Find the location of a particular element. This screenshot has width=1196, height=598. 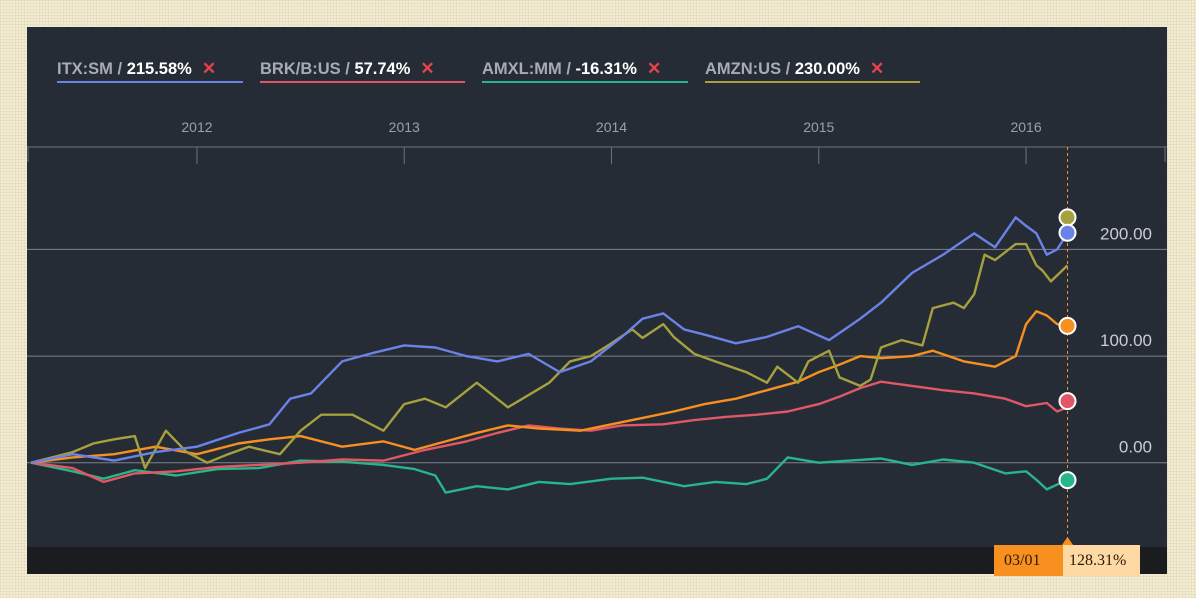

cursor-value: 128.31% is located at coordinates (1101, 560).